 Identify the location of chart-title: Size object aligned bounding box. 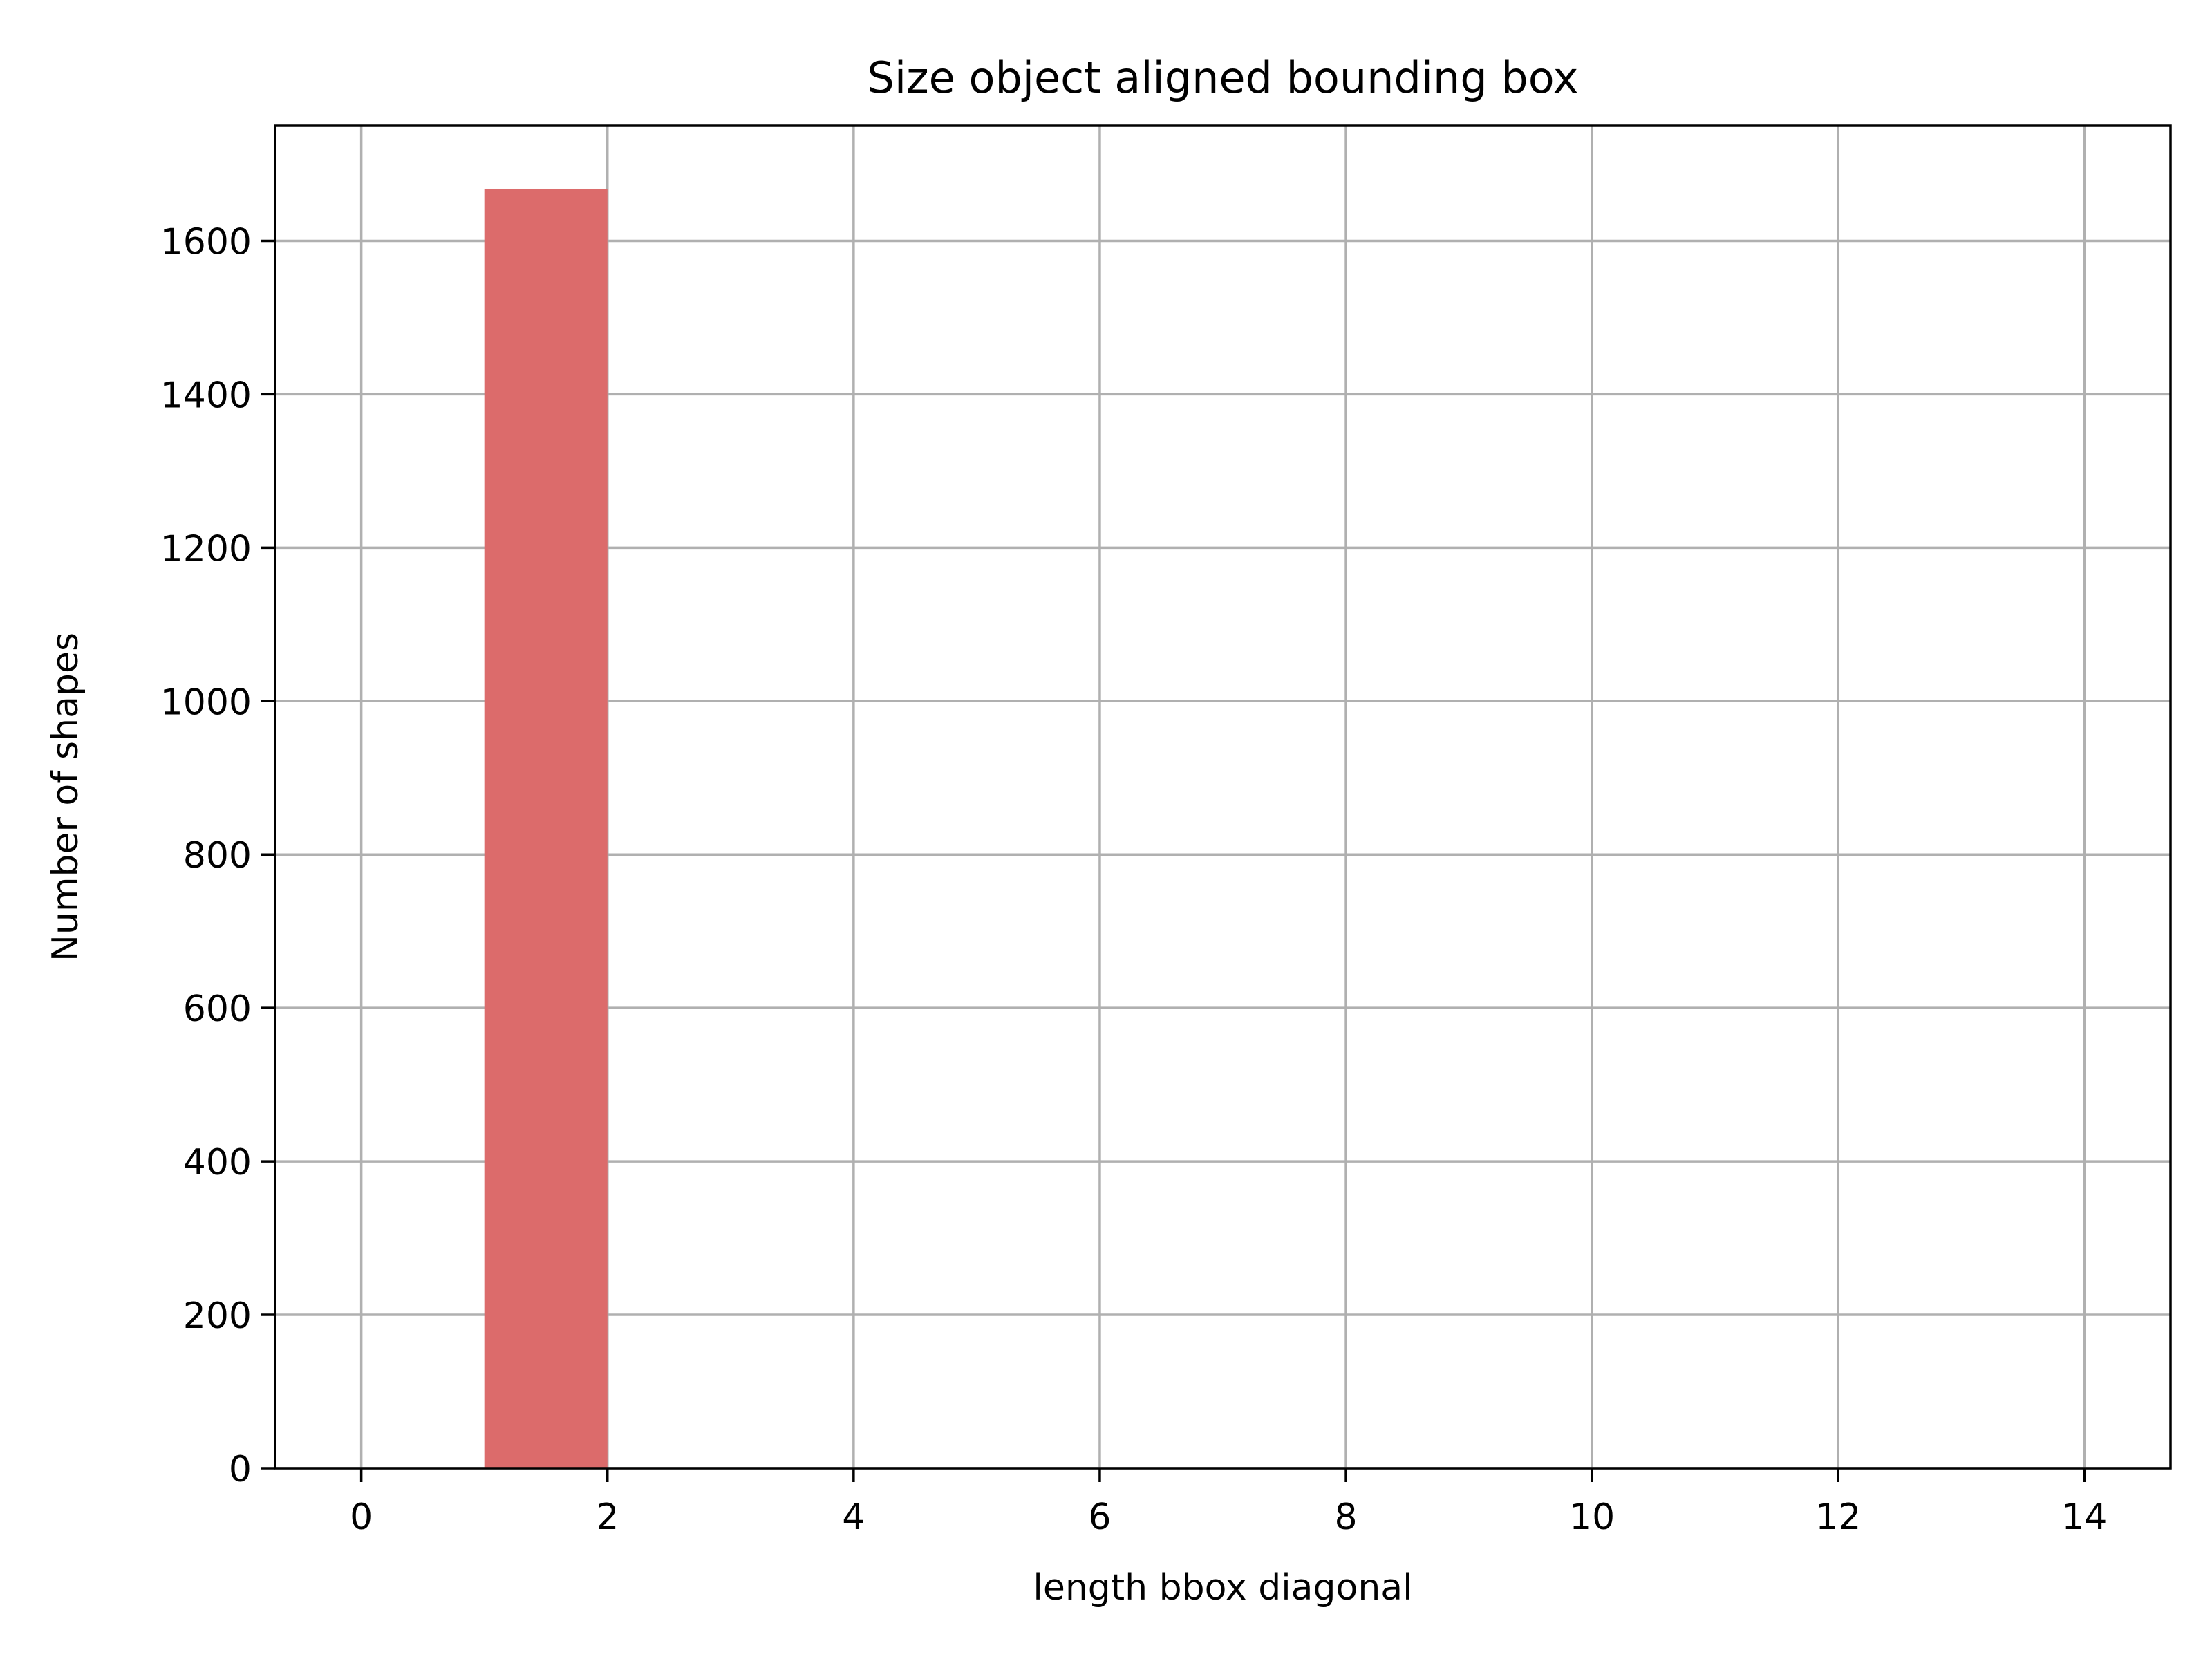
(1223, 78).